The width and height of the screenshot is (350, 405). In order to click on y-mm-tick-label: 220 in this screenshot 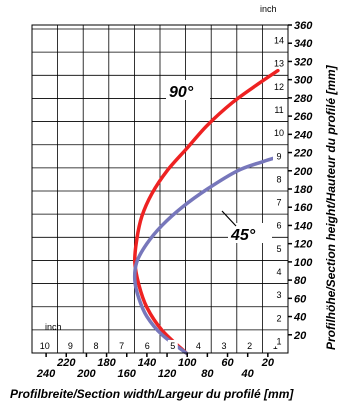, I will do `click(303, 154)`.